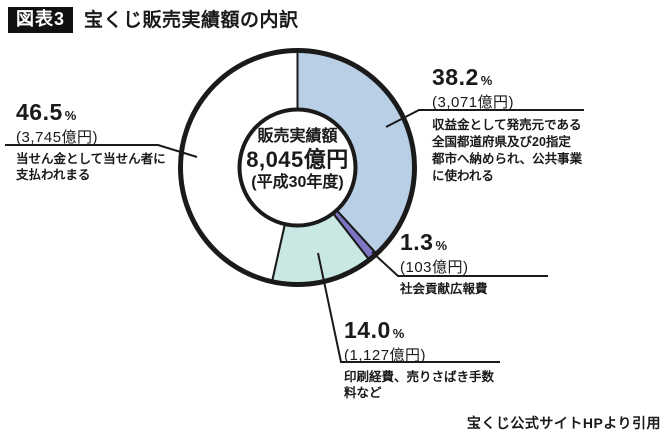  Describe the element at coordinates (91, 167) in the screenshot. I see `callout-winnings-description: 当せん金として当せん者に 支払われまる` at that location.